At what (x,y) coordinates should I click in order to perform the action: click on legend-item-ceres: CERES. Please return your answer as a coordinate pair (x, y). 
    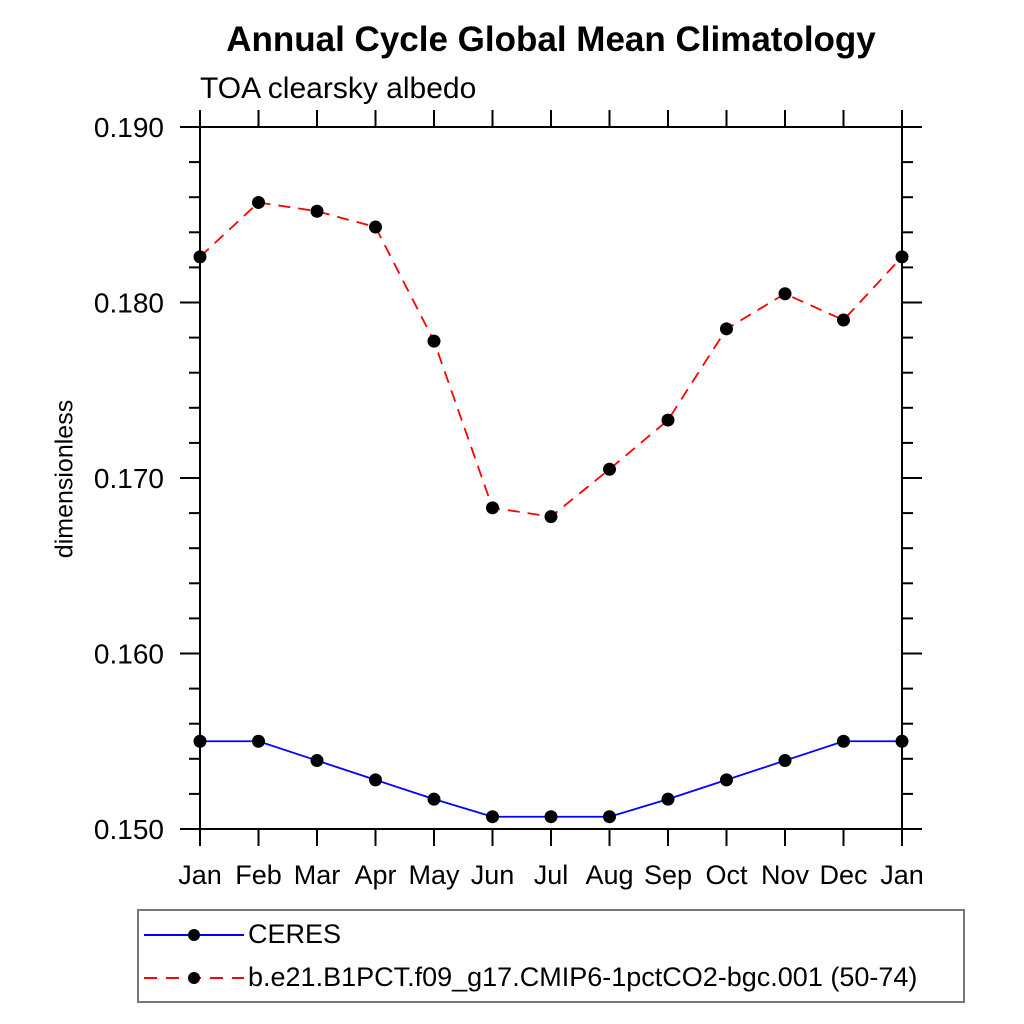
    Looking at the image, I should click on (552, 934).